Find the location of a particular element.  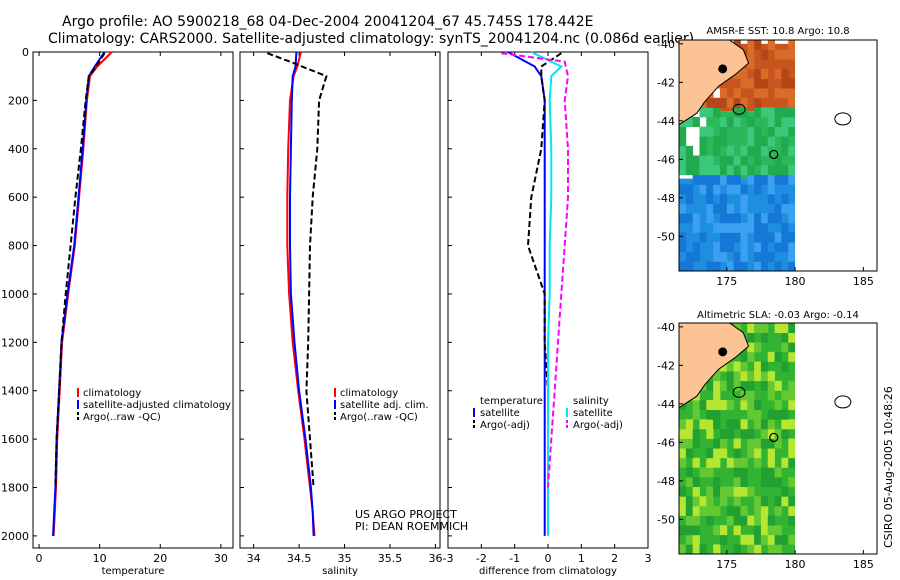

series-line-satellite is located at coordinates (526, 293).